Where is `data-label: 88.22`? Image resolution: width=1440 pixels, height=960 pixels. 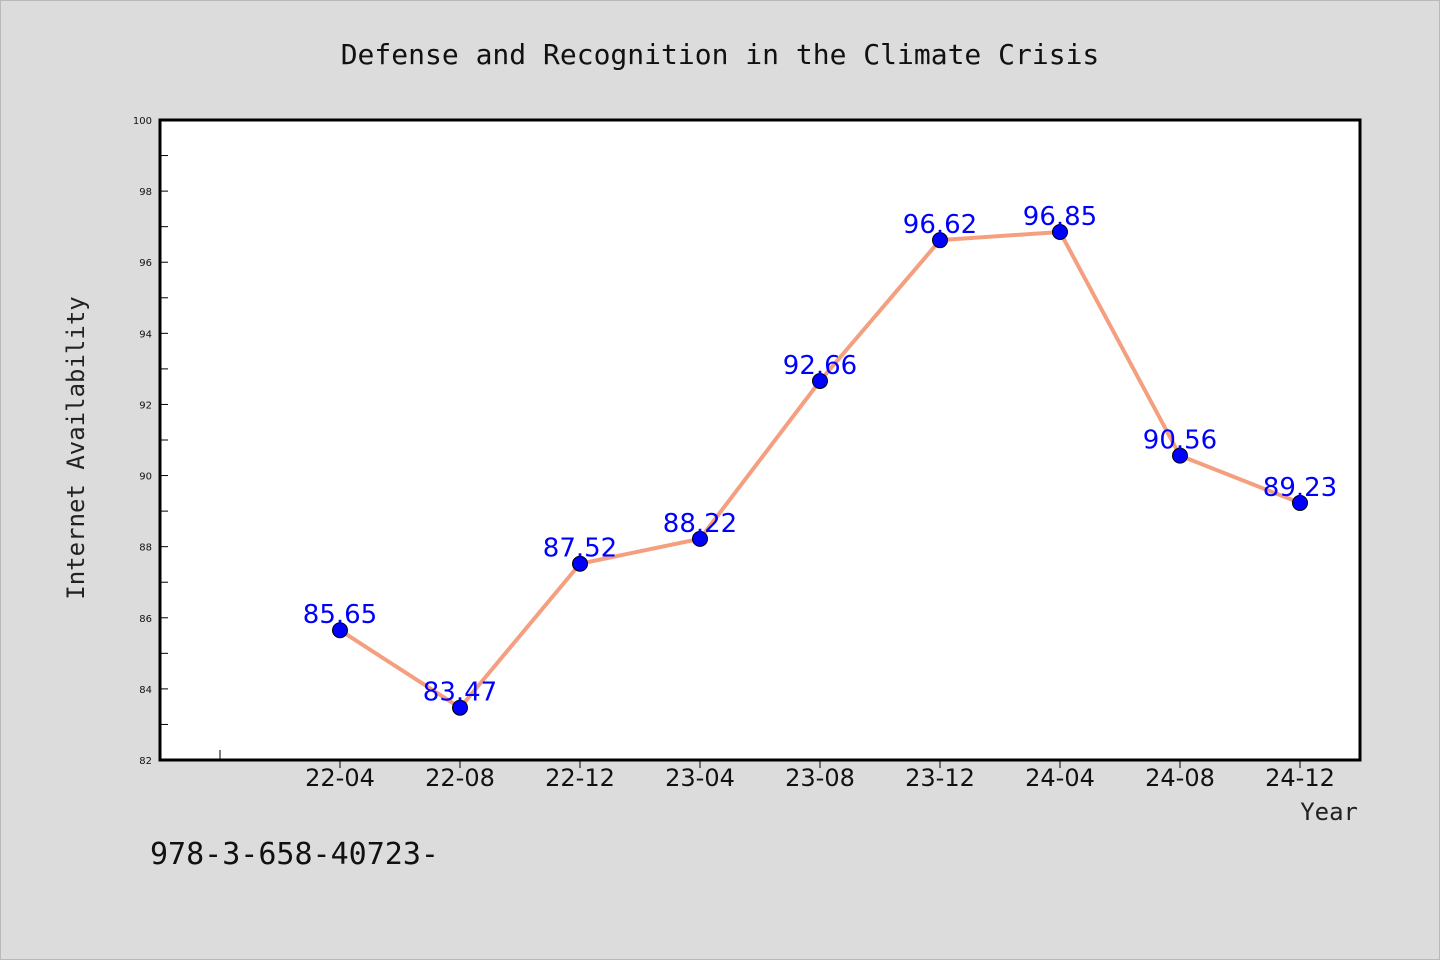
data-label: 88.22 is located at coordinates (700, 524).